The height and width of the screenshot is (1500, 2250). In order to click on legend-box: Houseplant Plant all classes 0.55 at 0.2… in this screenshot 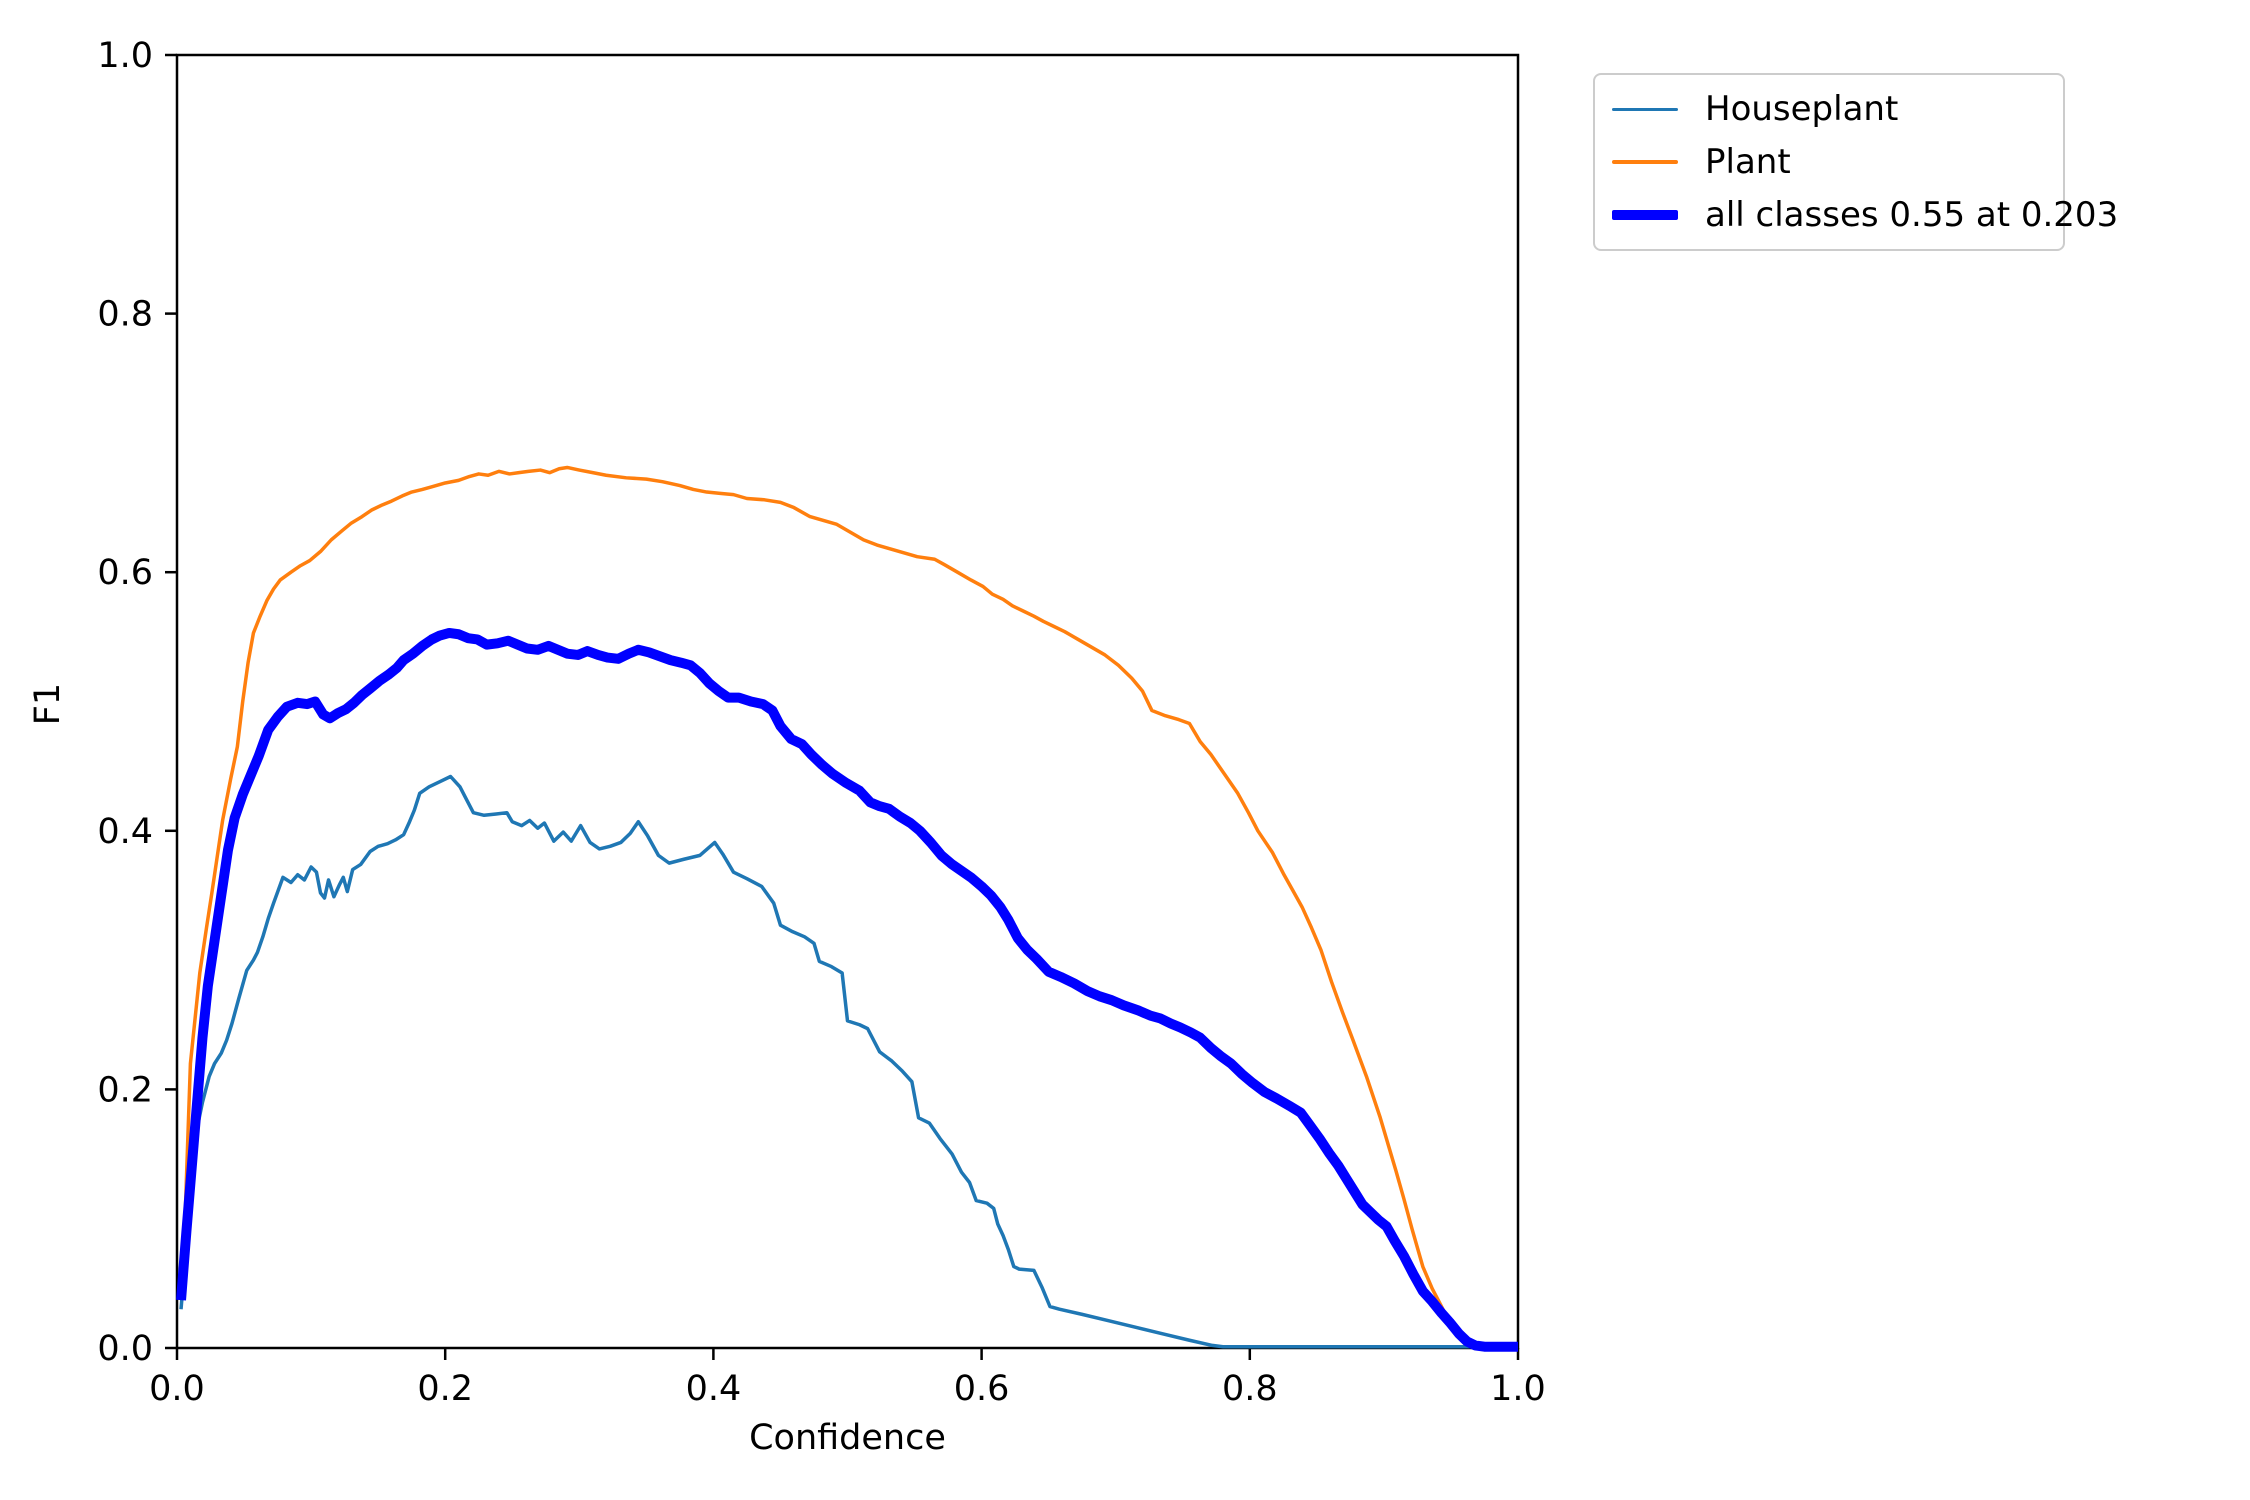, I will do `click(1855, 162)`.